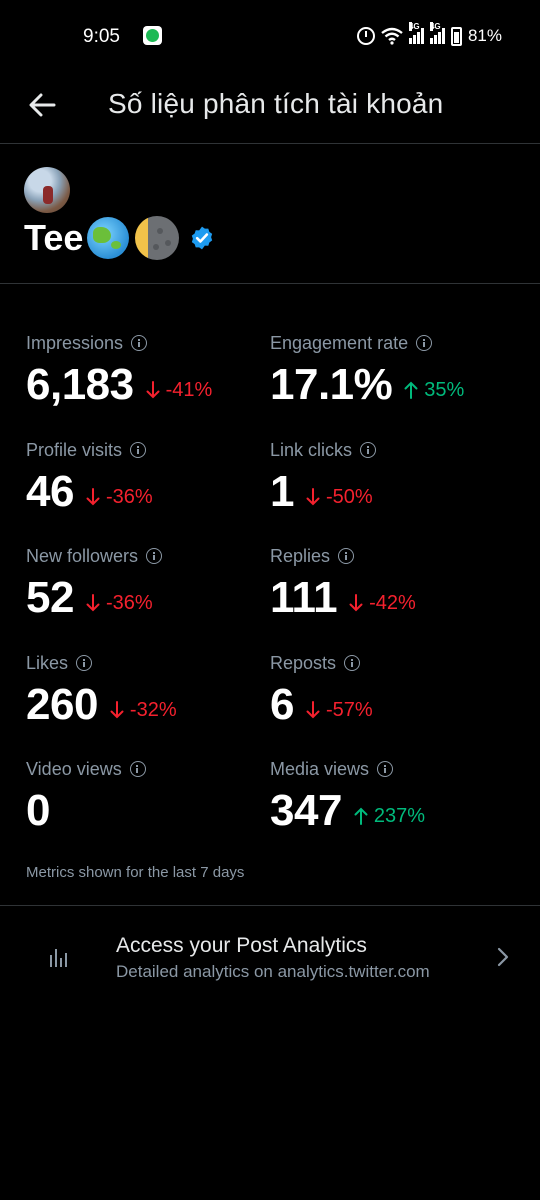 The width and height of the screenshot is (540, 1200). I want to click on metric-link-clicks: Link clicks 1 -50%, so click(390, 489).